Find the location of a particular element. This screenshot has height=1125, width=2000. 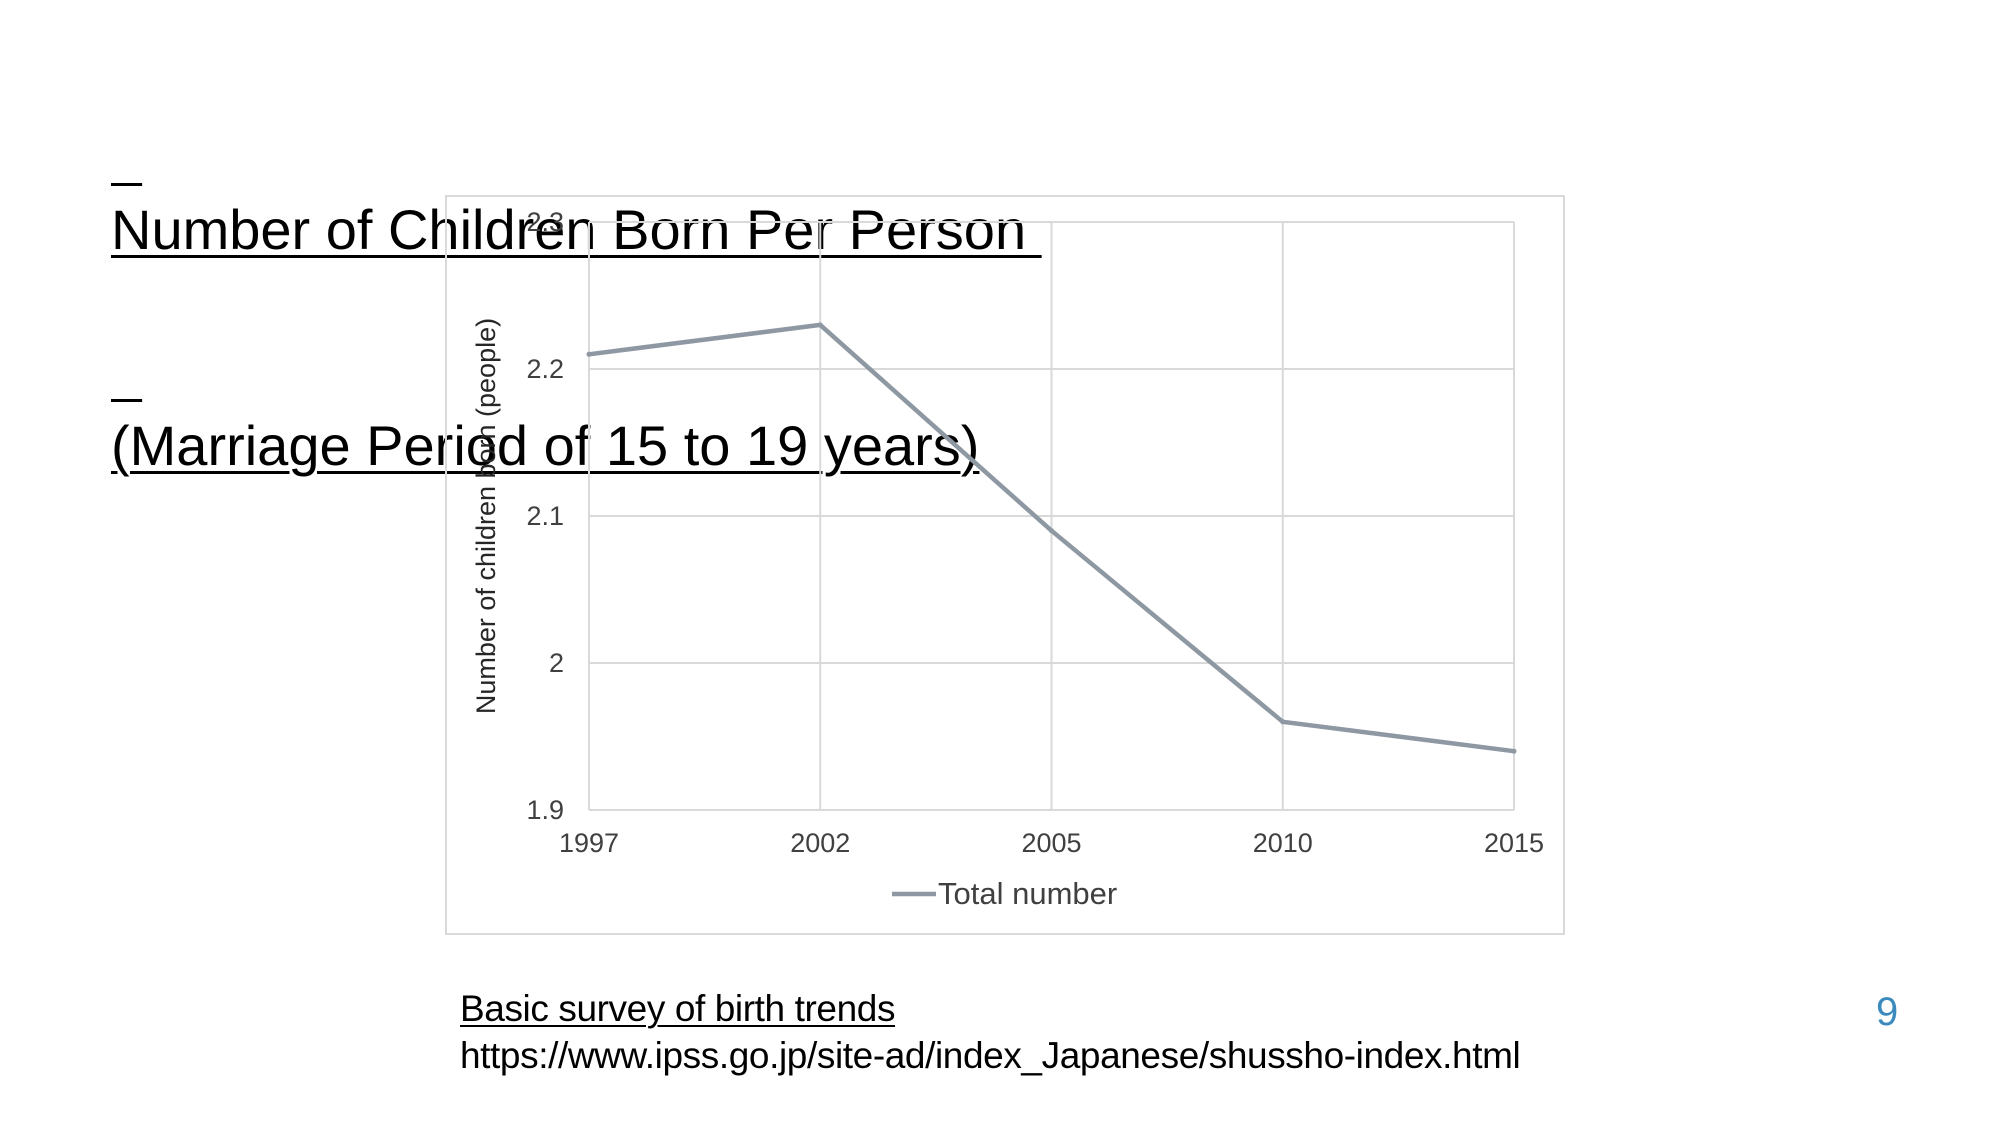

page-number: 9 is located at coordinates (1887, 1012).